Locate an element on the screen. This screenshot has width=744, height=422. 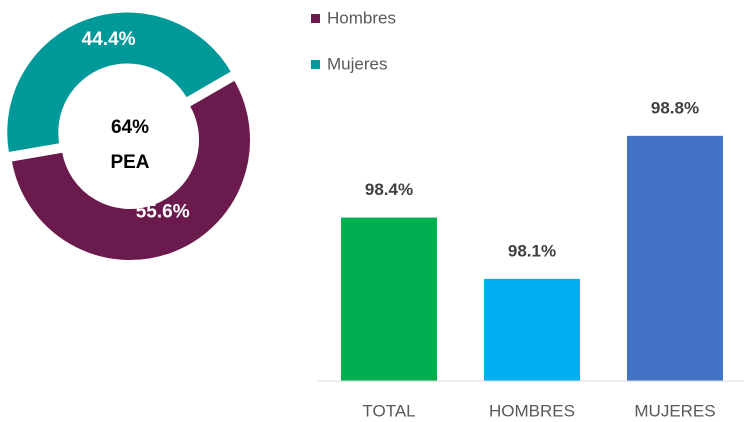
data-label: 55.6% is located at coordinates (163, 212).